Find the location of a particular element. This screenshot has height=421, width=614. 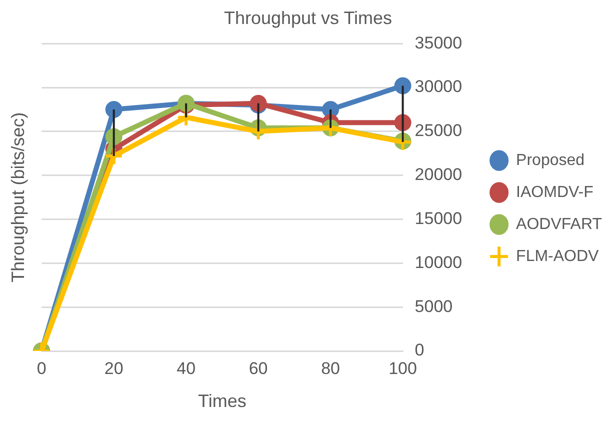

y-tick-label: 10000 is located at coordinates (438, 262).